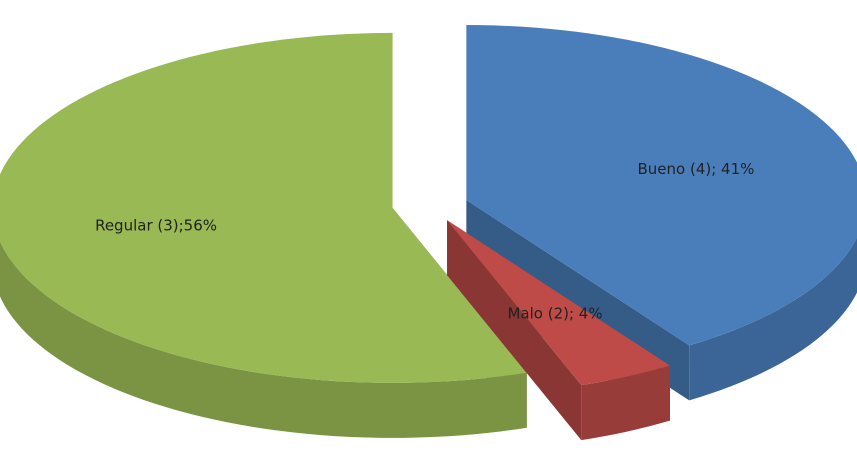 This screenshot has height=469, width=857. I want to click on slice-top, so click(558, 303).